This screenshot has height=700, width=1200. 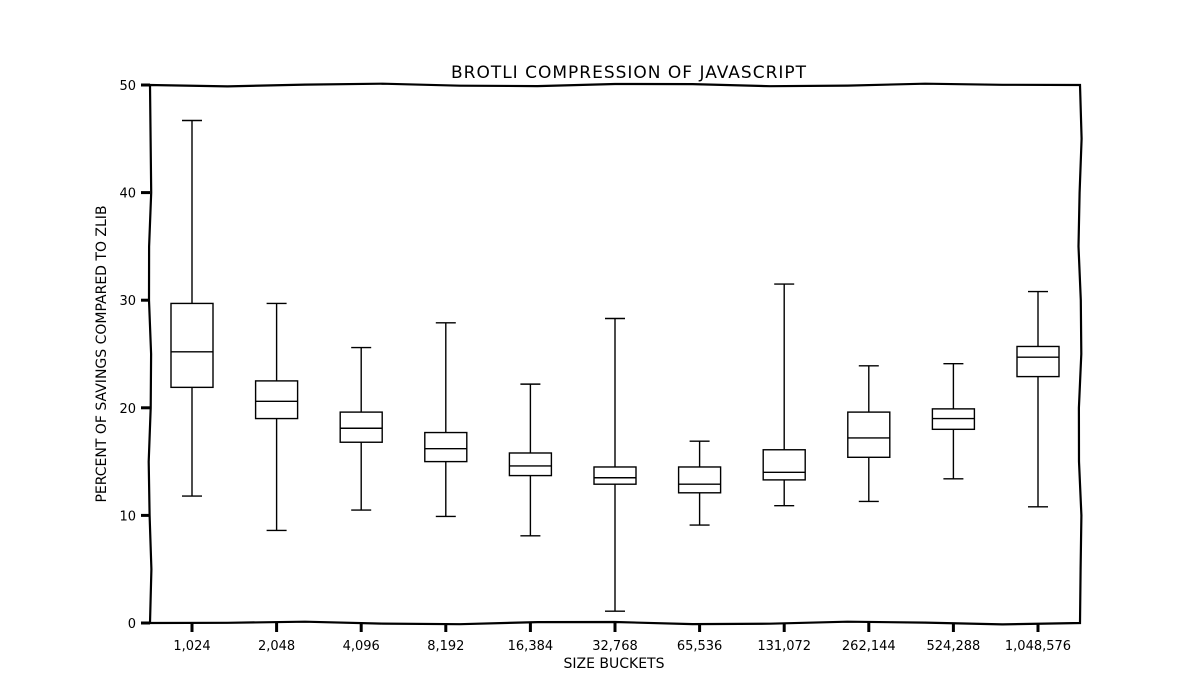 What do you see at coordinates (191, 646) in the screenshot?
I see `x-tick-label: 1,024` at bounding box center [191, 646].